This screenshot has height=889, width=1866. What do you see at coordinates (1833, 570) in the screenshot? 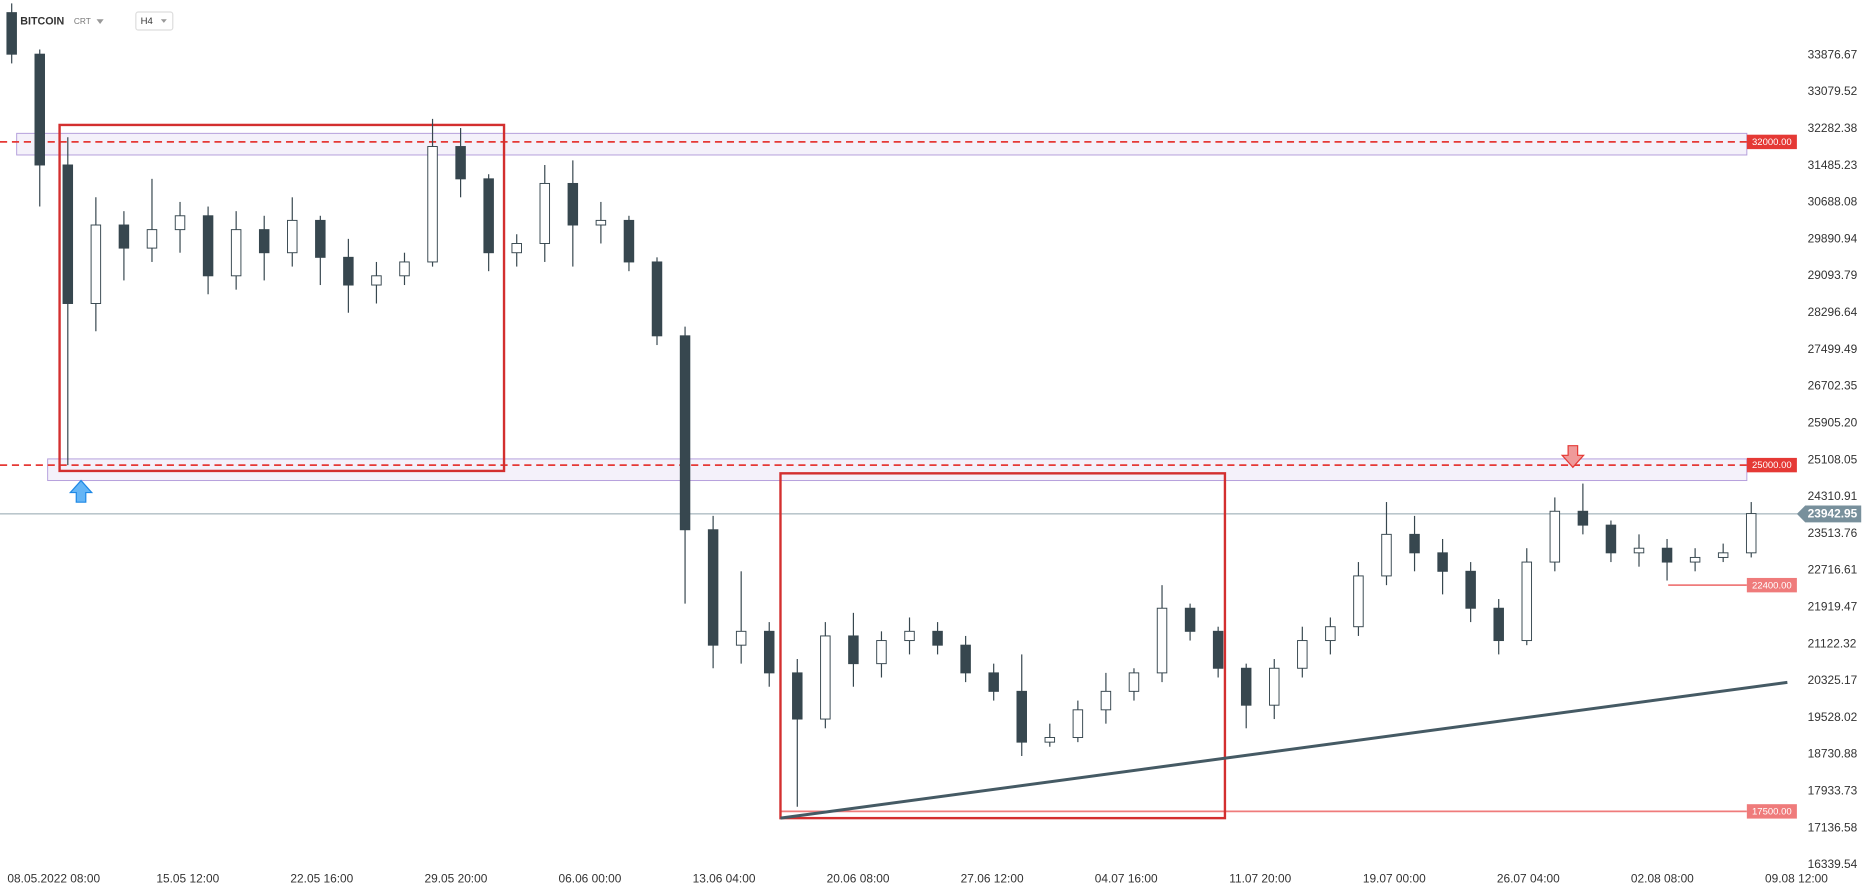
I see `y-tick-label: 22716.61` at bounding box center [1833, 570].